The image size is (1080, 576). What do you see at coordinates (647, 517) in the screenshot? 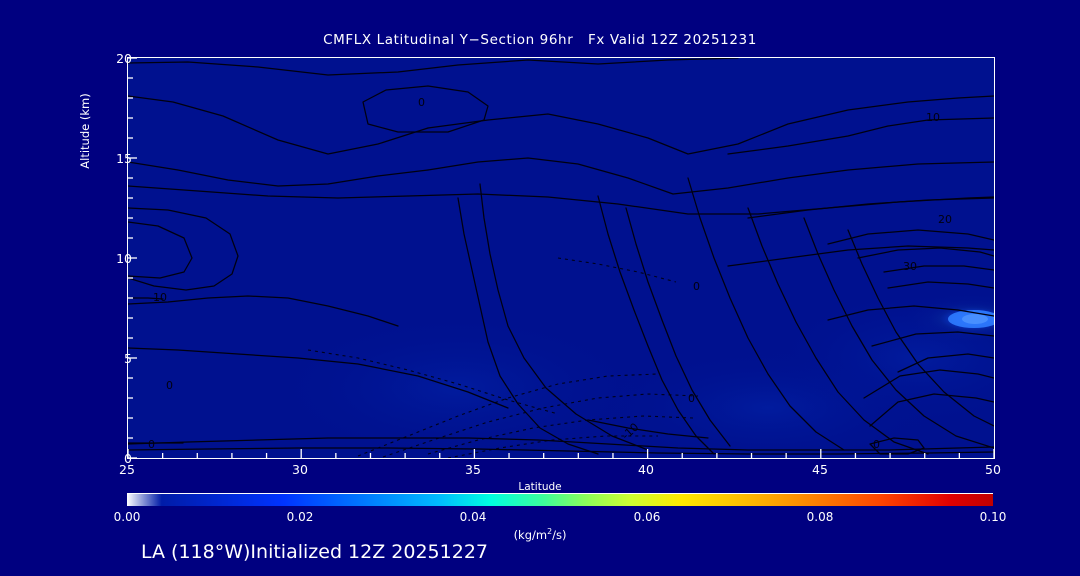
I see `colorbar-tick-label: 0.06` at bounding box center [647, 517].